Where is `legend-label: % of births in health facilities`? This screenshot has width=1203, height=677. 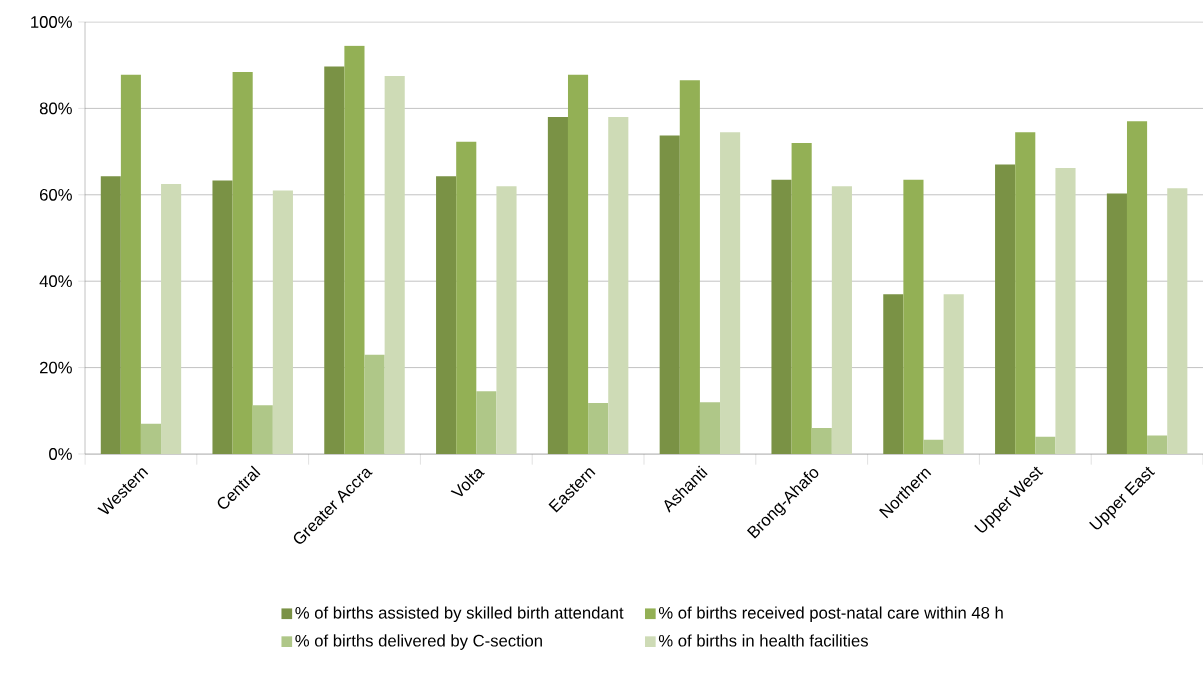 legend-label: % of births in health facilities is located at coordinates (763, 640).